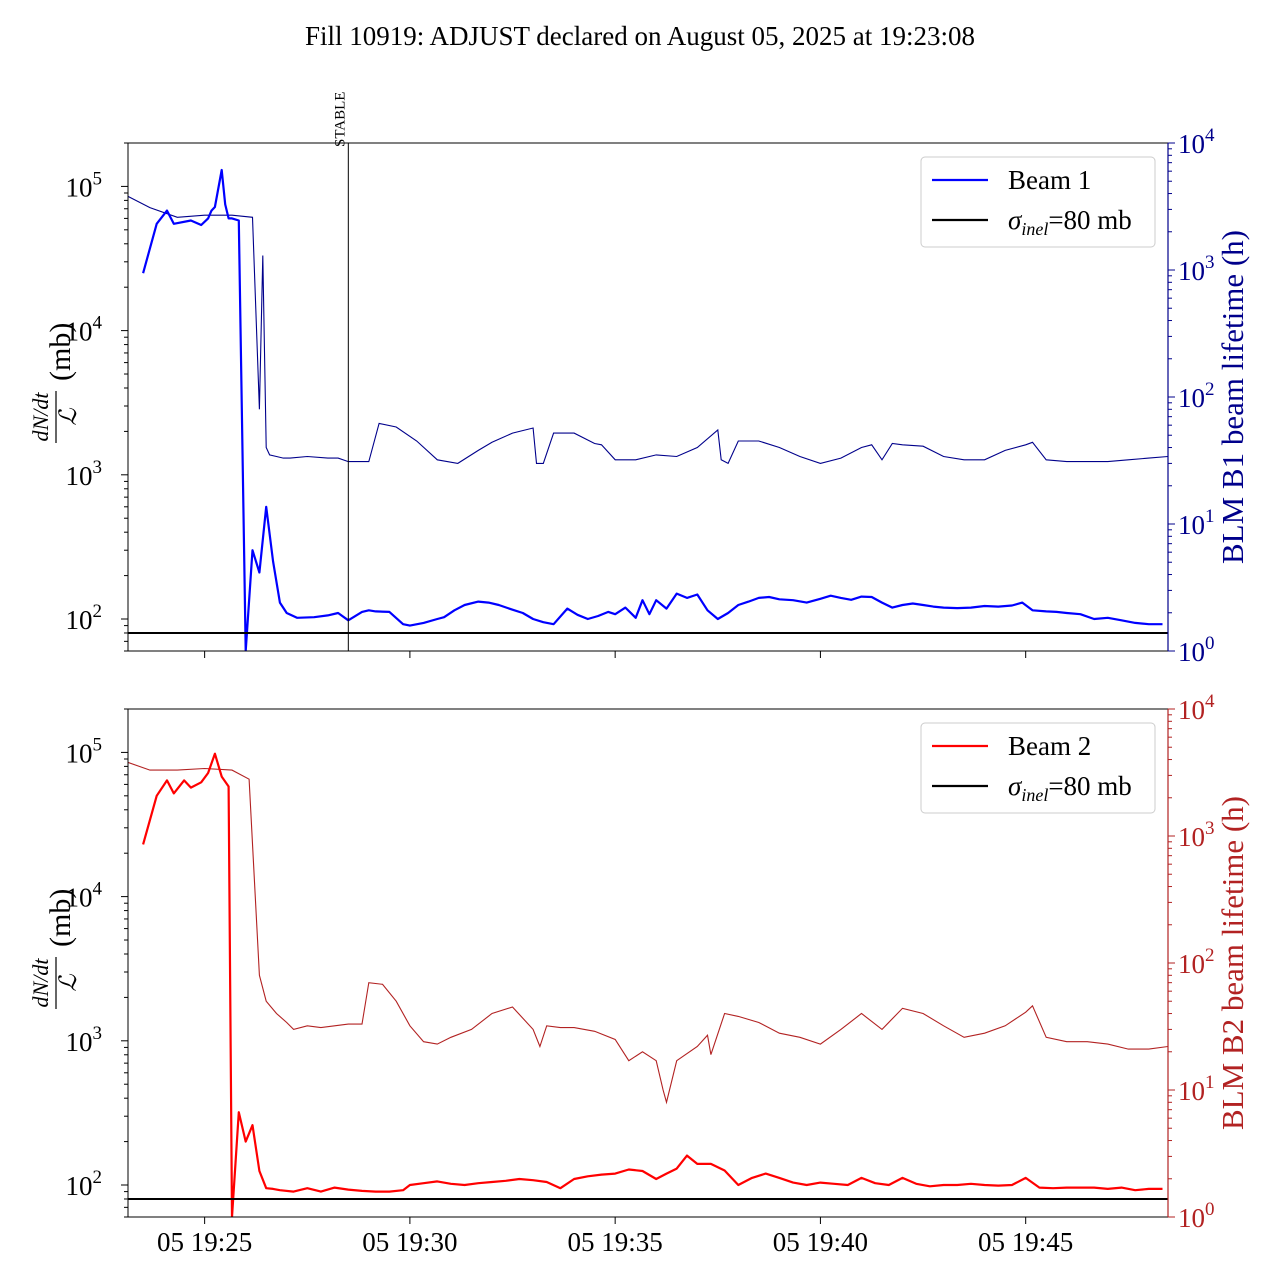 This screenshot has width=1280, height=1280. What do you see at coordinates (1025, 1242) in the screenshot?
I see `x-tick-label: 05 19:45` at bounding box center [1025, 1242].